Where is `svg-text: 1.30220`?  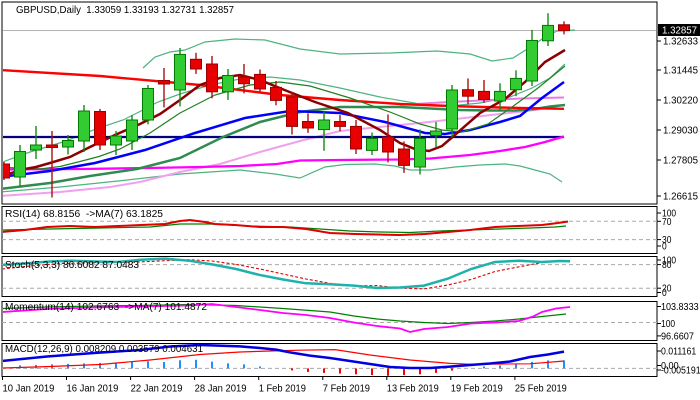 svg-text: 1.30220 is located at coordinates (680, 101).